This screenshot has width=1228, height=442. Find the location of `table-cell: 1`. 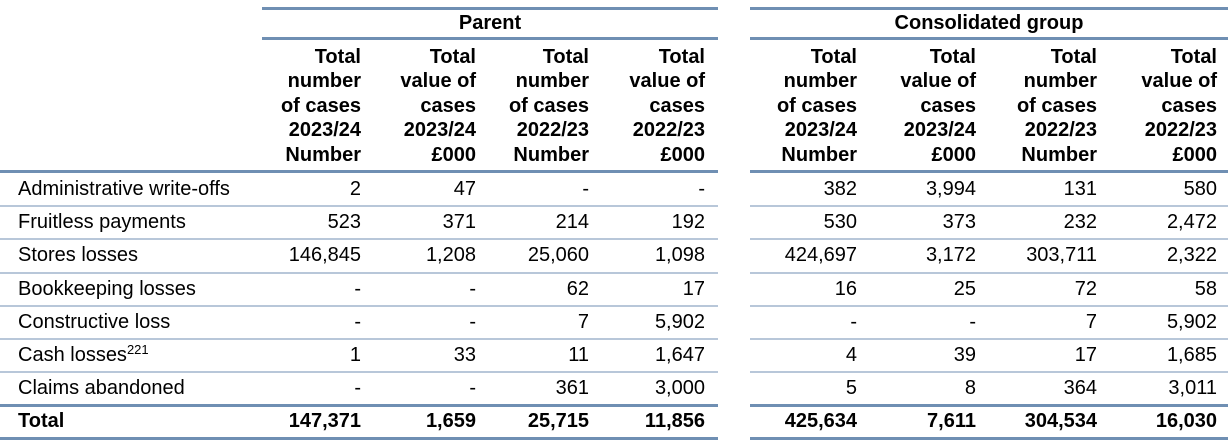

table-cell: 1 is located at coordinates (355, 355).